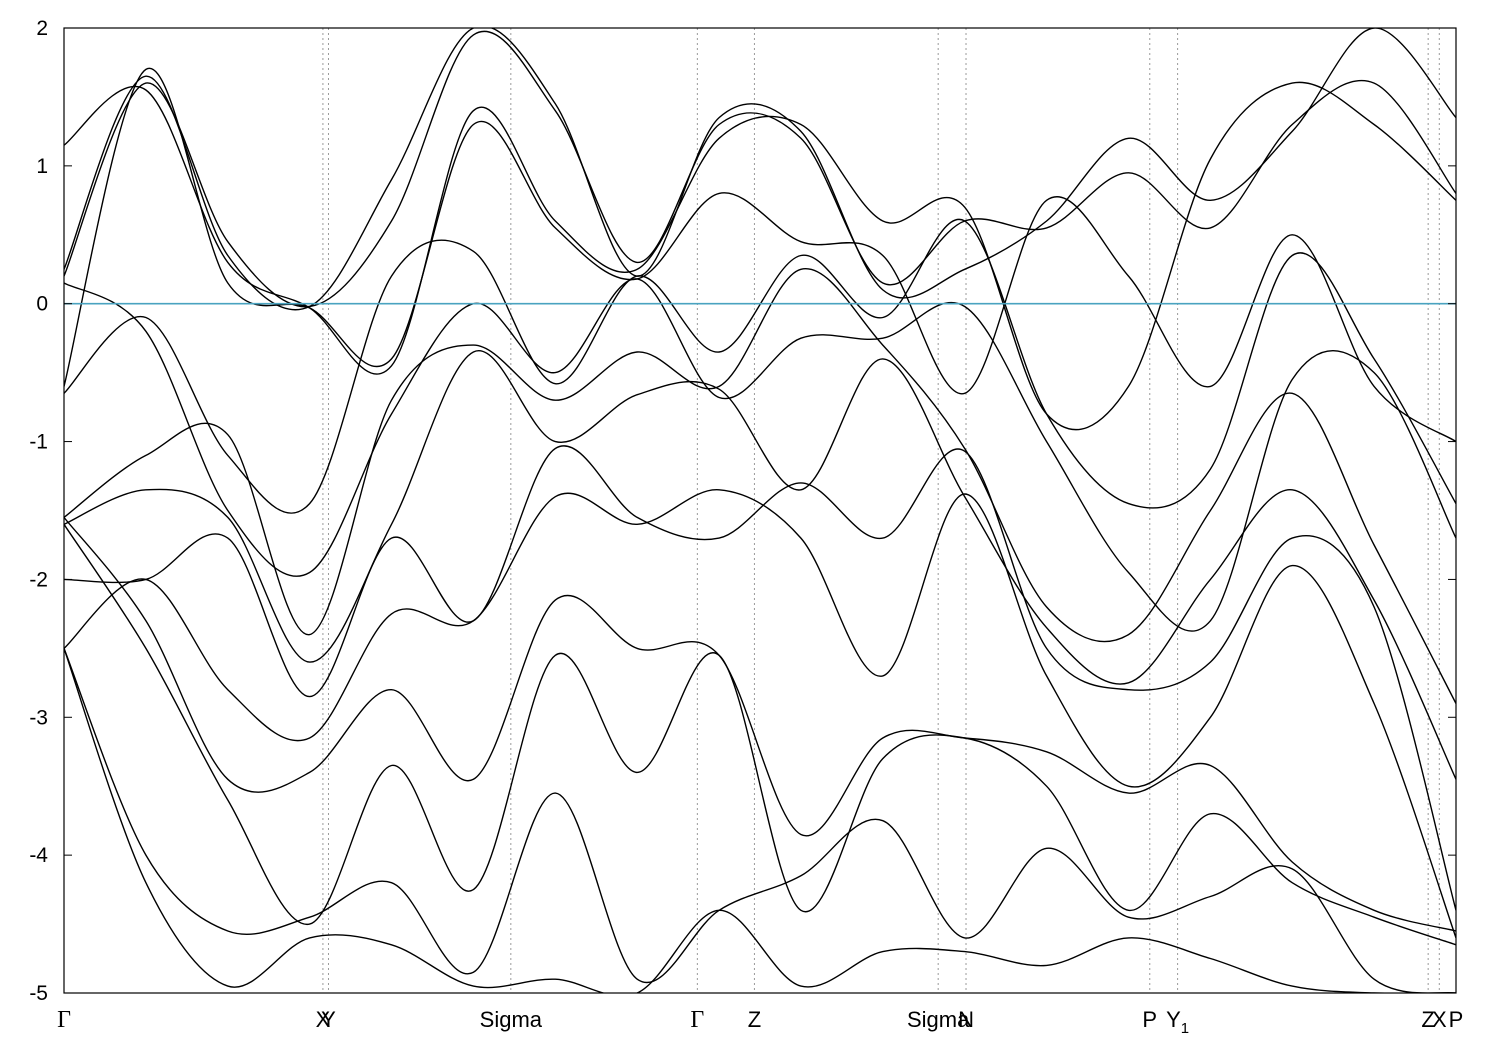 Image resolution: width=1500 pixels, height=1050 pixels. I want to click on y-tick-label: -3, so click(38, 717).